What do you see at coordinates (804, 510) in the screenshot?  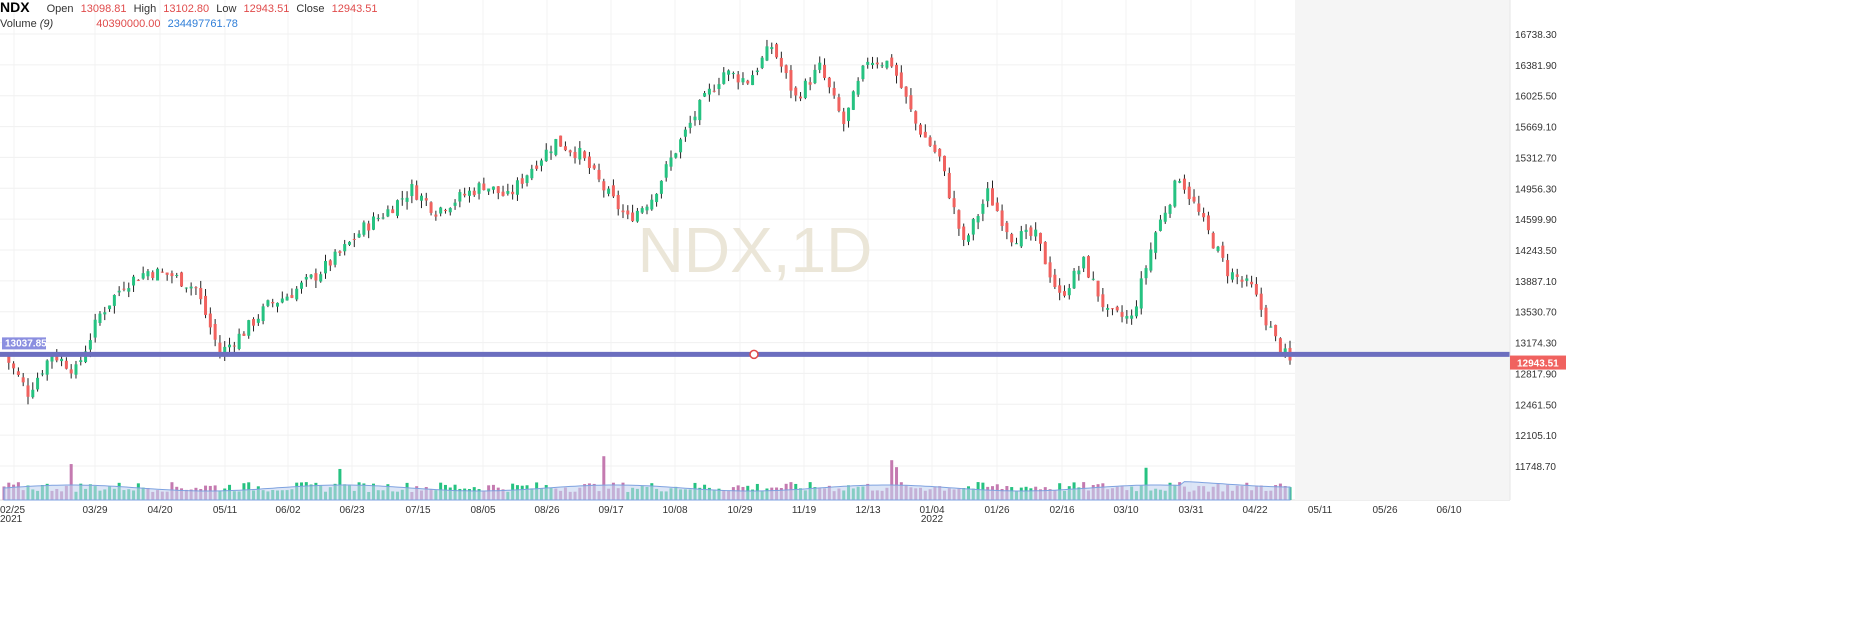 I see `time-tick-label: 11/19` at bounding box center [804, 510].